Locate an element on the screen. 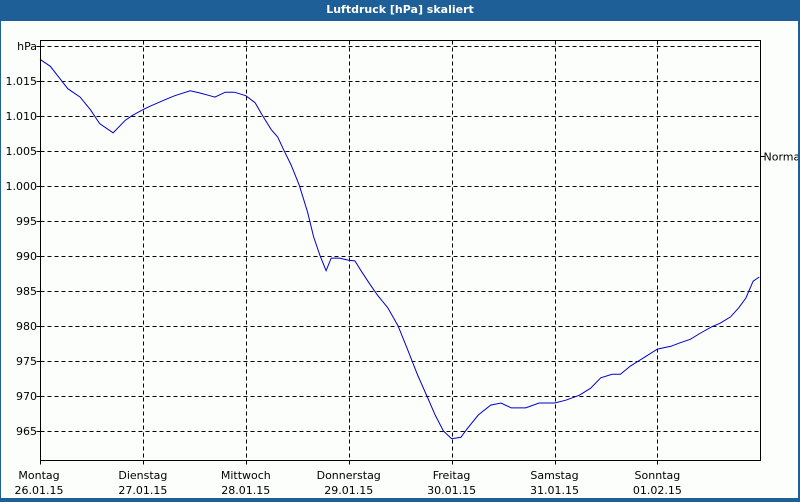 This screenshot has width=800, height=502. x-date-label: 30.01.15 is located at coordinates (451, 490).